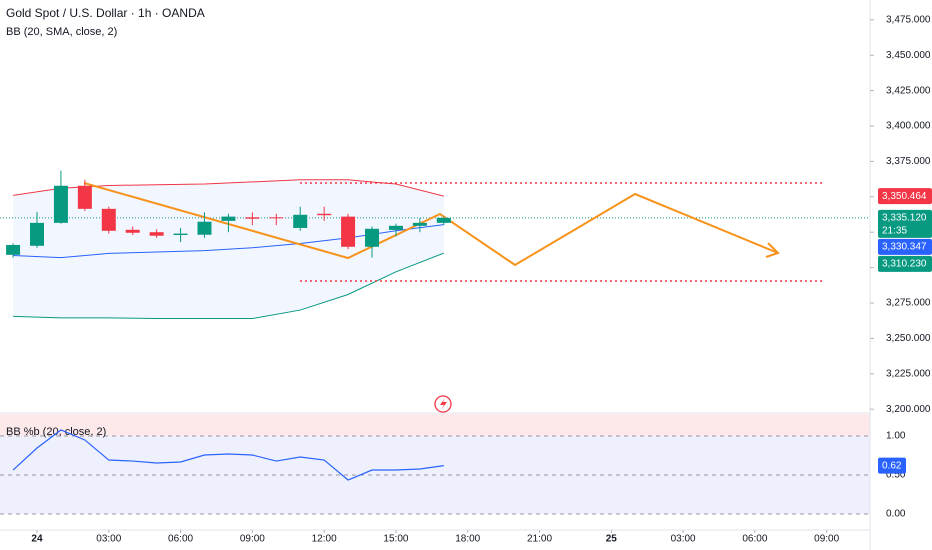 The width and height of the screenshot is (932, 550). Describe the element at coordinates (443, 404) in the screenshot. I see `event-icon` at that location.